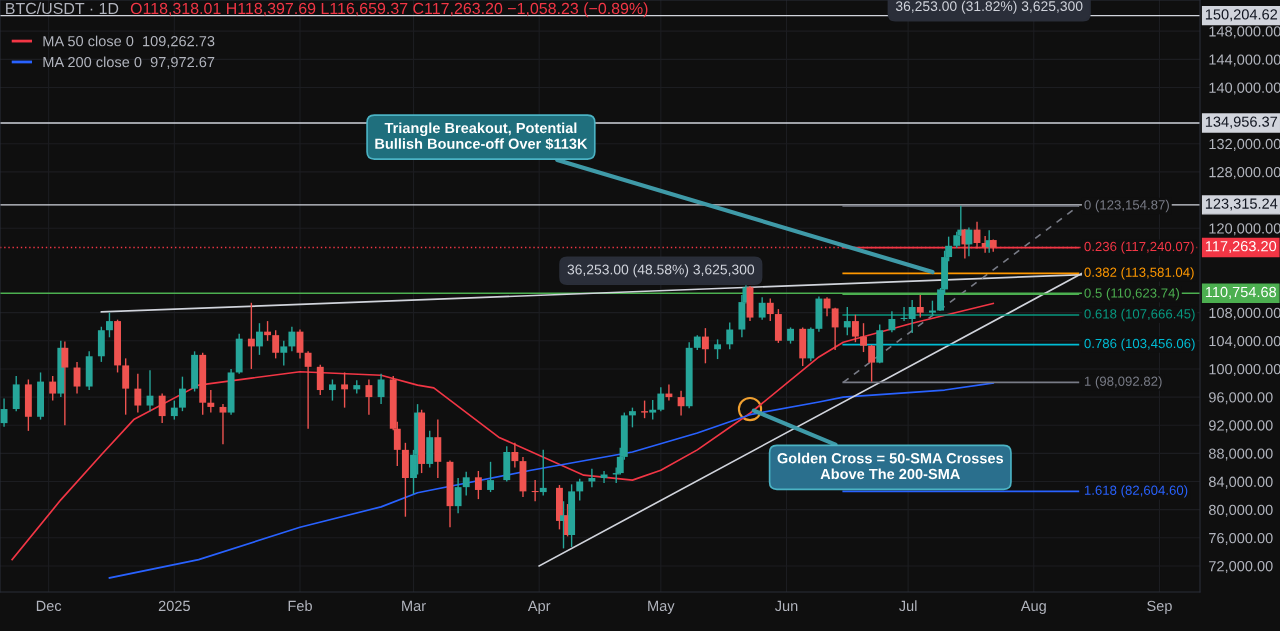 This screenshot has height=631, width=1280. Describe the element at coordinates (1123, 382) in the screenshot. I see `series-label: 1 (98,092.82)` at that location.